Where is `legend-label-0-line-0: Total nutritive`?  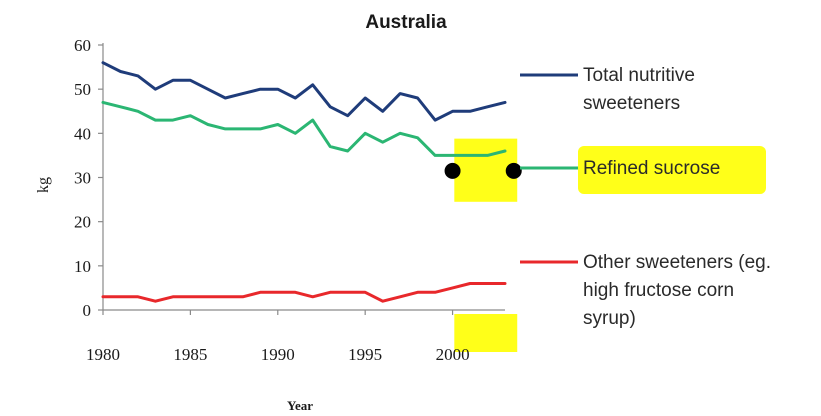 legend-label-0-line-0: Total nutritive is located at coordinates (639, 75).